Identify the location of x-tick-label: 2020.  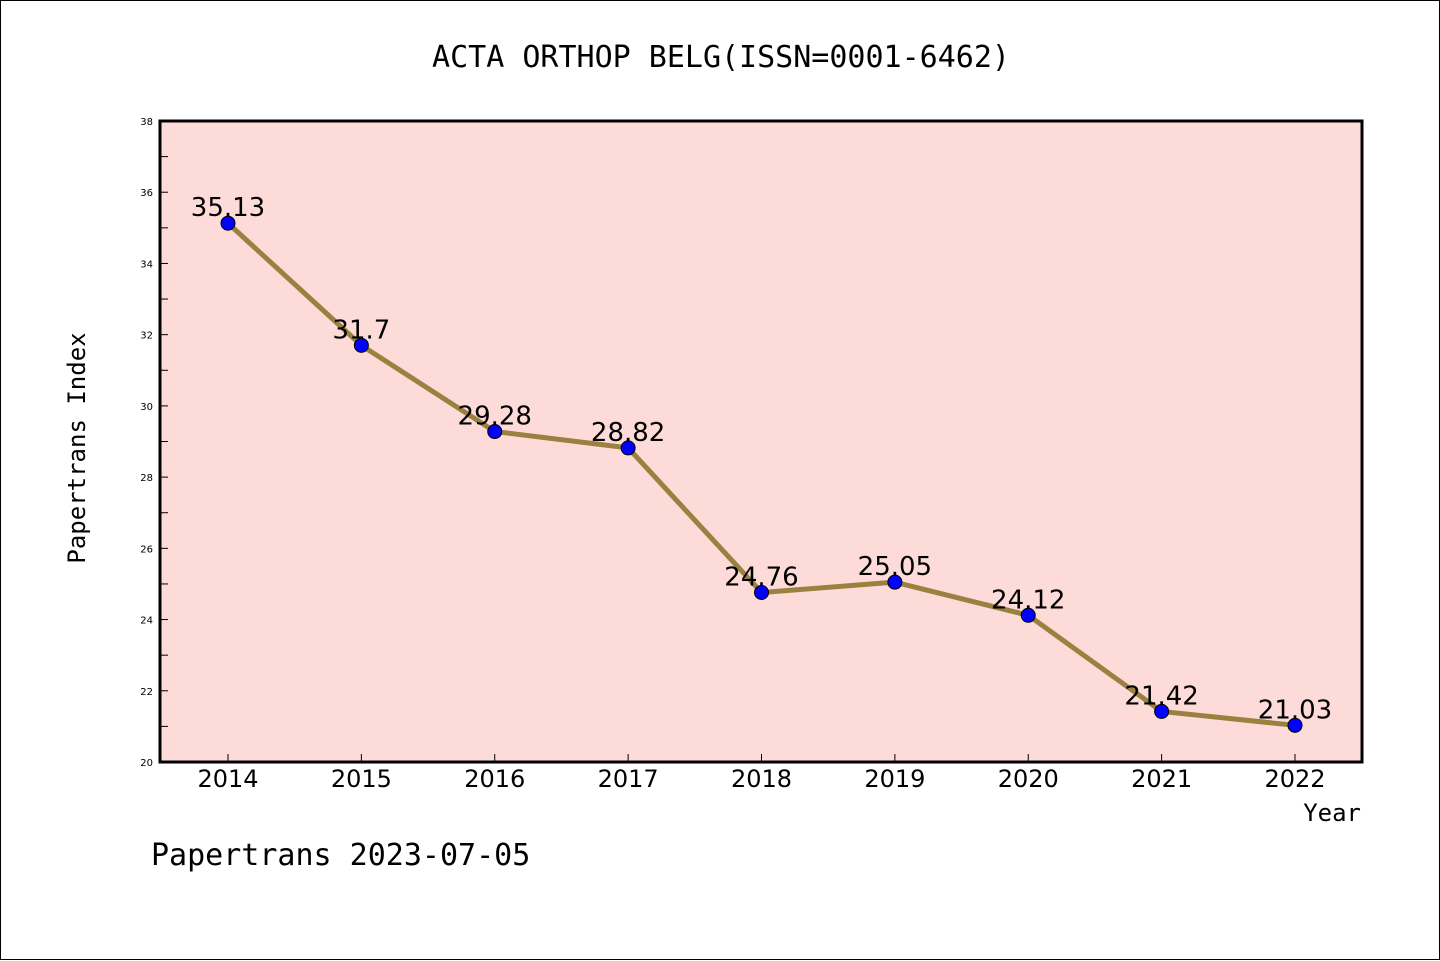
(1028, 779).